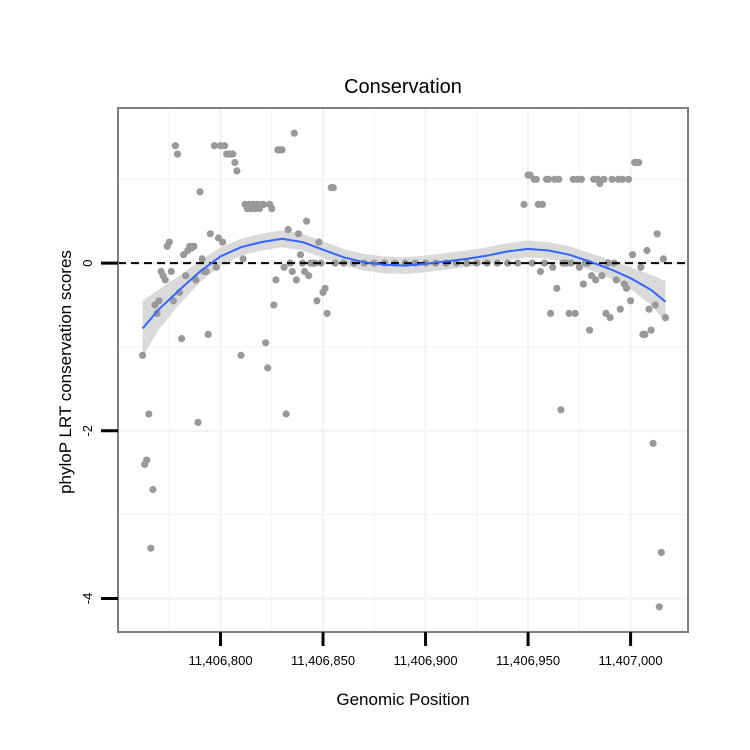 Image resolution: width=750 pixels, height=750 pixels. Describe the element at coordinates (220, 660) in the screenshot. I see `x-tick-label: 11,406,800` at that location.